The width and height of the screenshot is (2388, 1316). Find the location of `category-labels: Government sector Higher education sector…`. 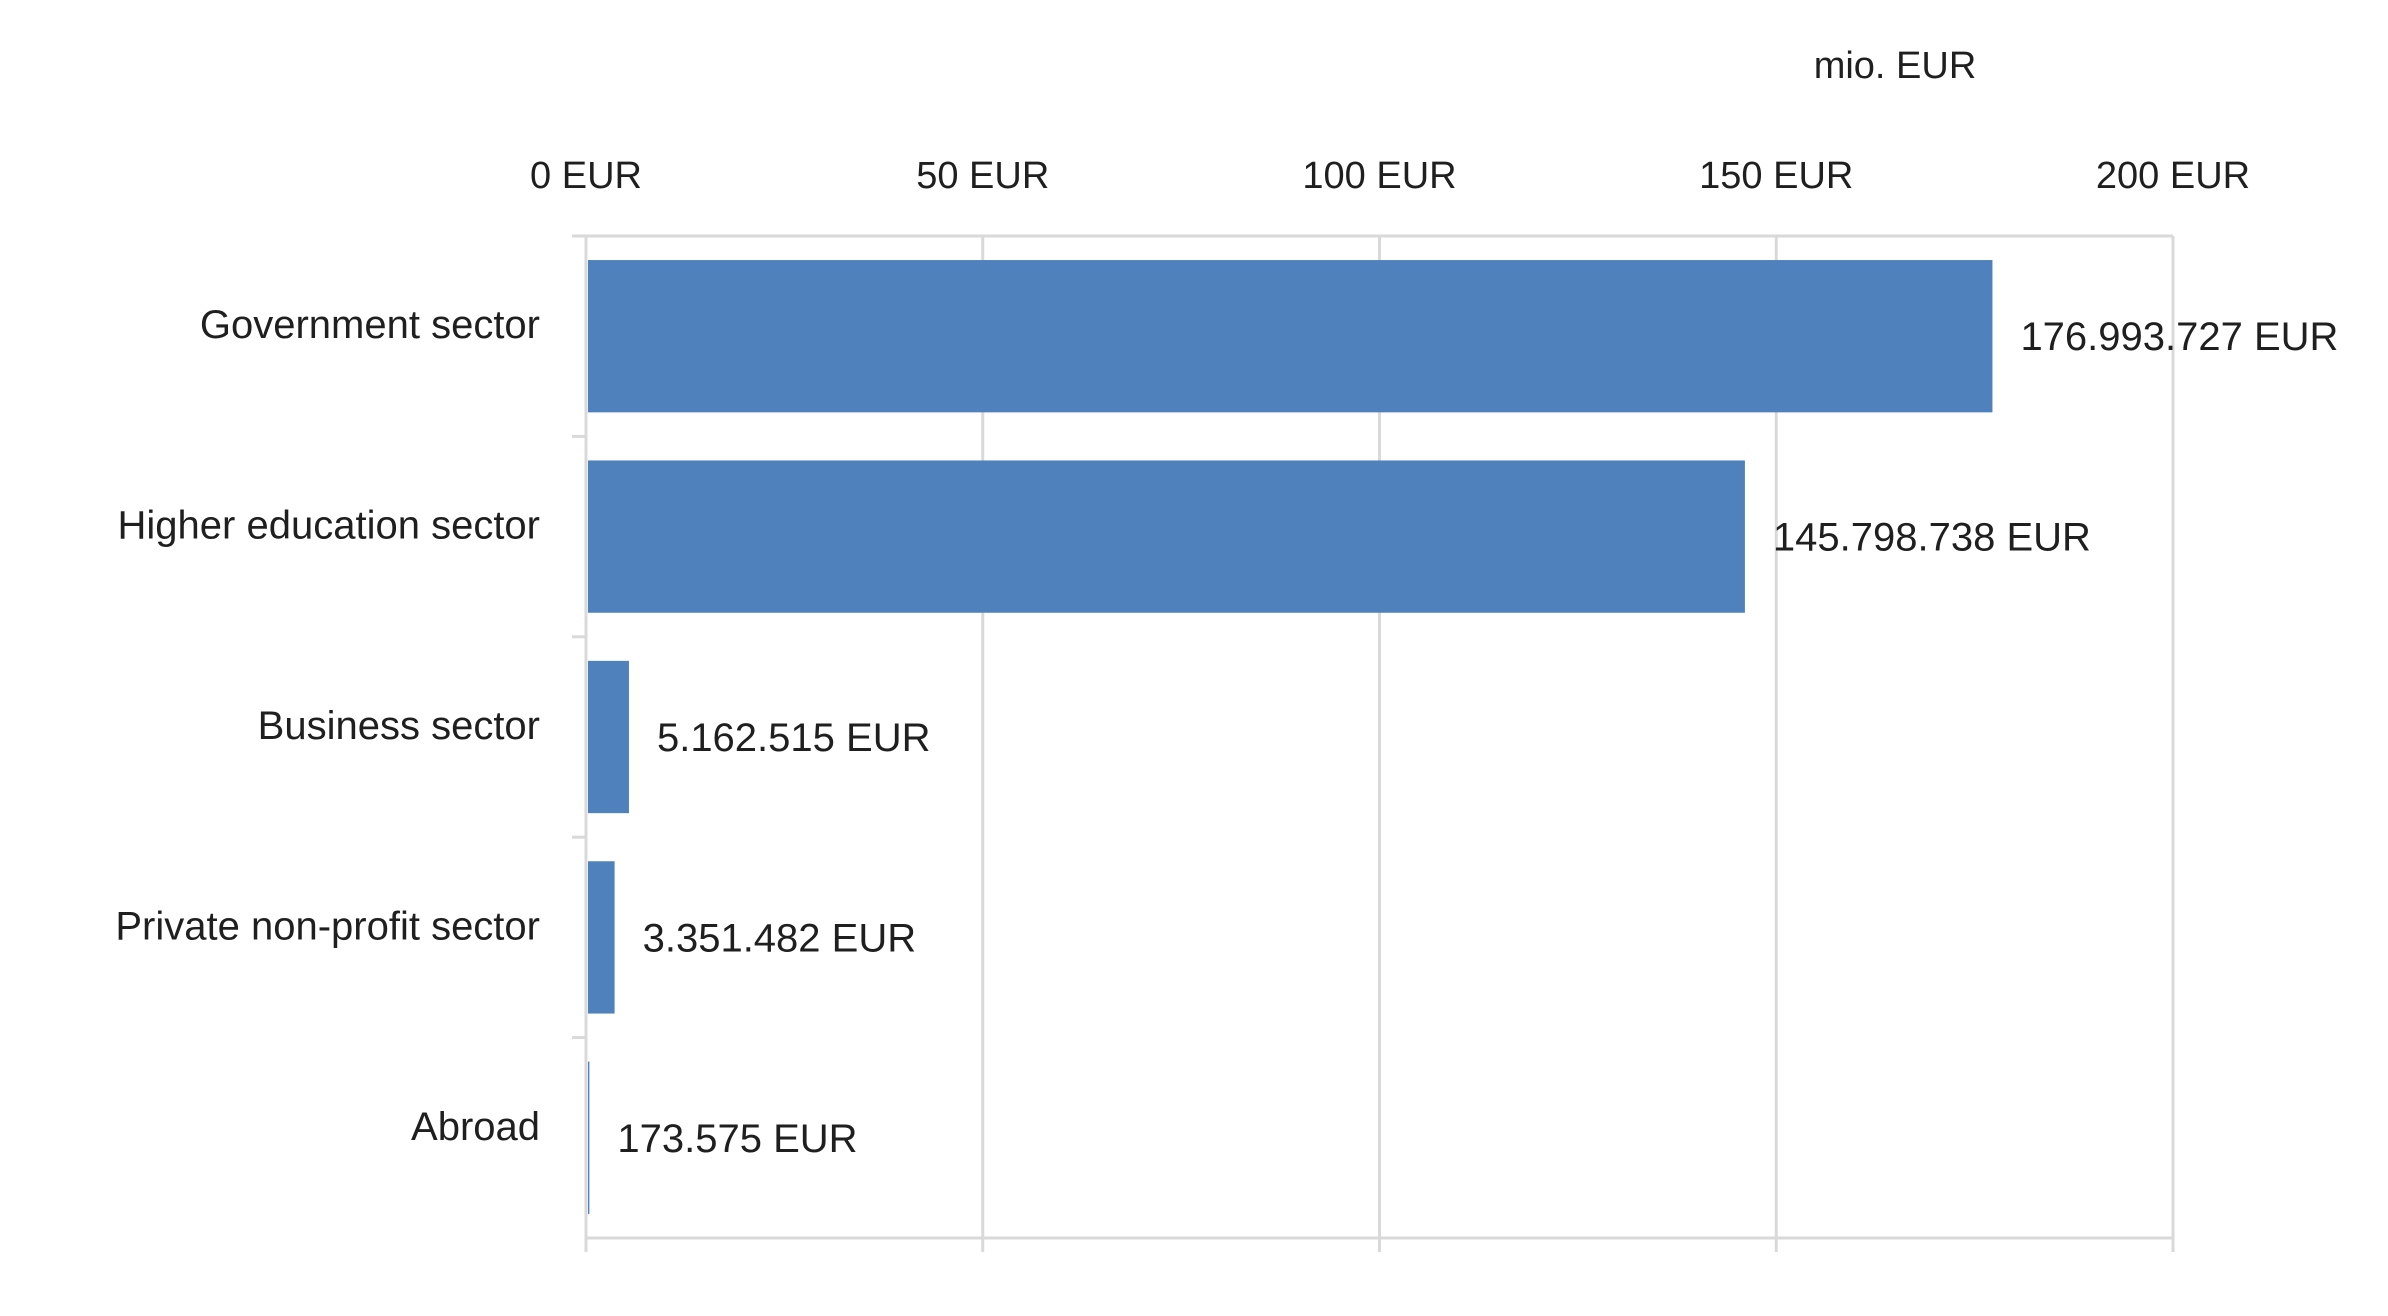

category-labels: Government sector Higher education sector… is located at coordinates (327, 726).